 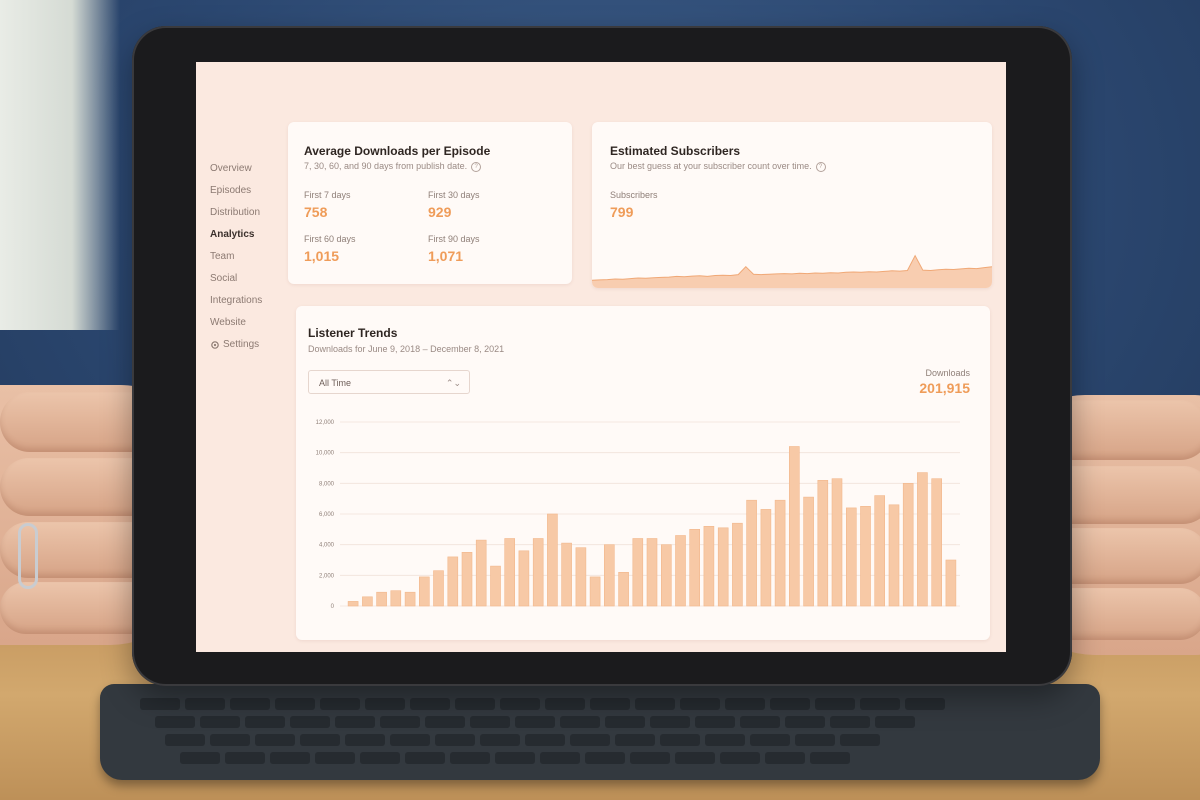 What do you see at coordinates (600, 732) in the screenshot?
I see `keyboard` at bounding box center [600, 732].